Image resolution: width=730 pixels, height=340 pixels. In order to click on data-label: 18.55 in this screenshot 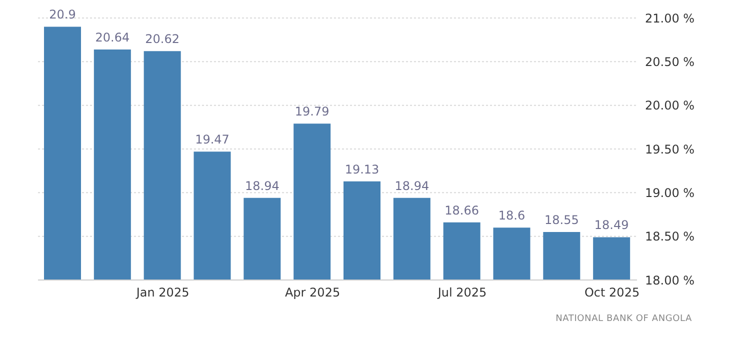, I will do `click(561, 219)`.